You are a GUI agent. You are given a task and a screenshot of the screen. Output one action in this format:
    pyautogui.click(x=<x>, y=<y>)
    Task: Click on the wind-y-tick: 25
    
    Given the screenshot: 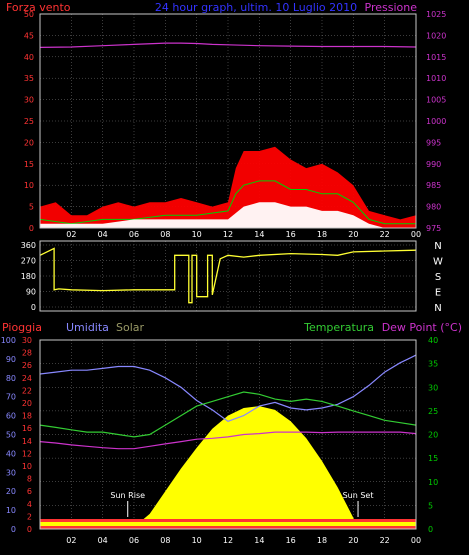 What is the action you would take?
    pyautogui.click(x=29, y=121)
    